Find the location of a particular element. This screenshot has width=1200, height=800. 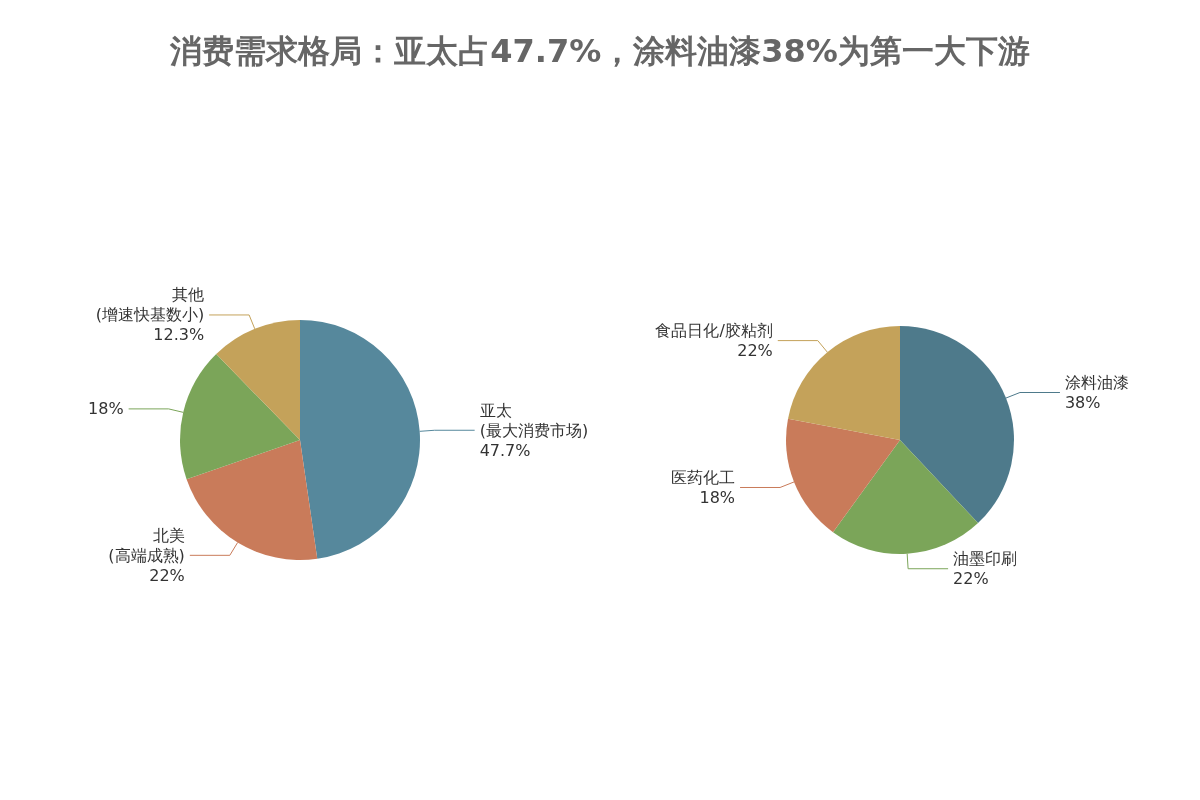

chart-title: 消费需求格局：亚太占47.7%，涂料油漆38%为第一大下游 is located at coordinates (600, 51).